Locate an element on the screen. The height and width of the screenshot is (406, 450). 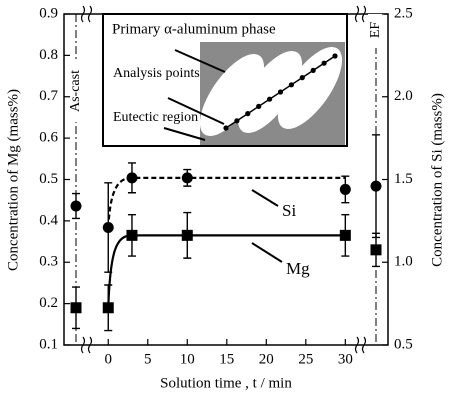
x-tick-label: 5 is located at coordinates (148, 359).